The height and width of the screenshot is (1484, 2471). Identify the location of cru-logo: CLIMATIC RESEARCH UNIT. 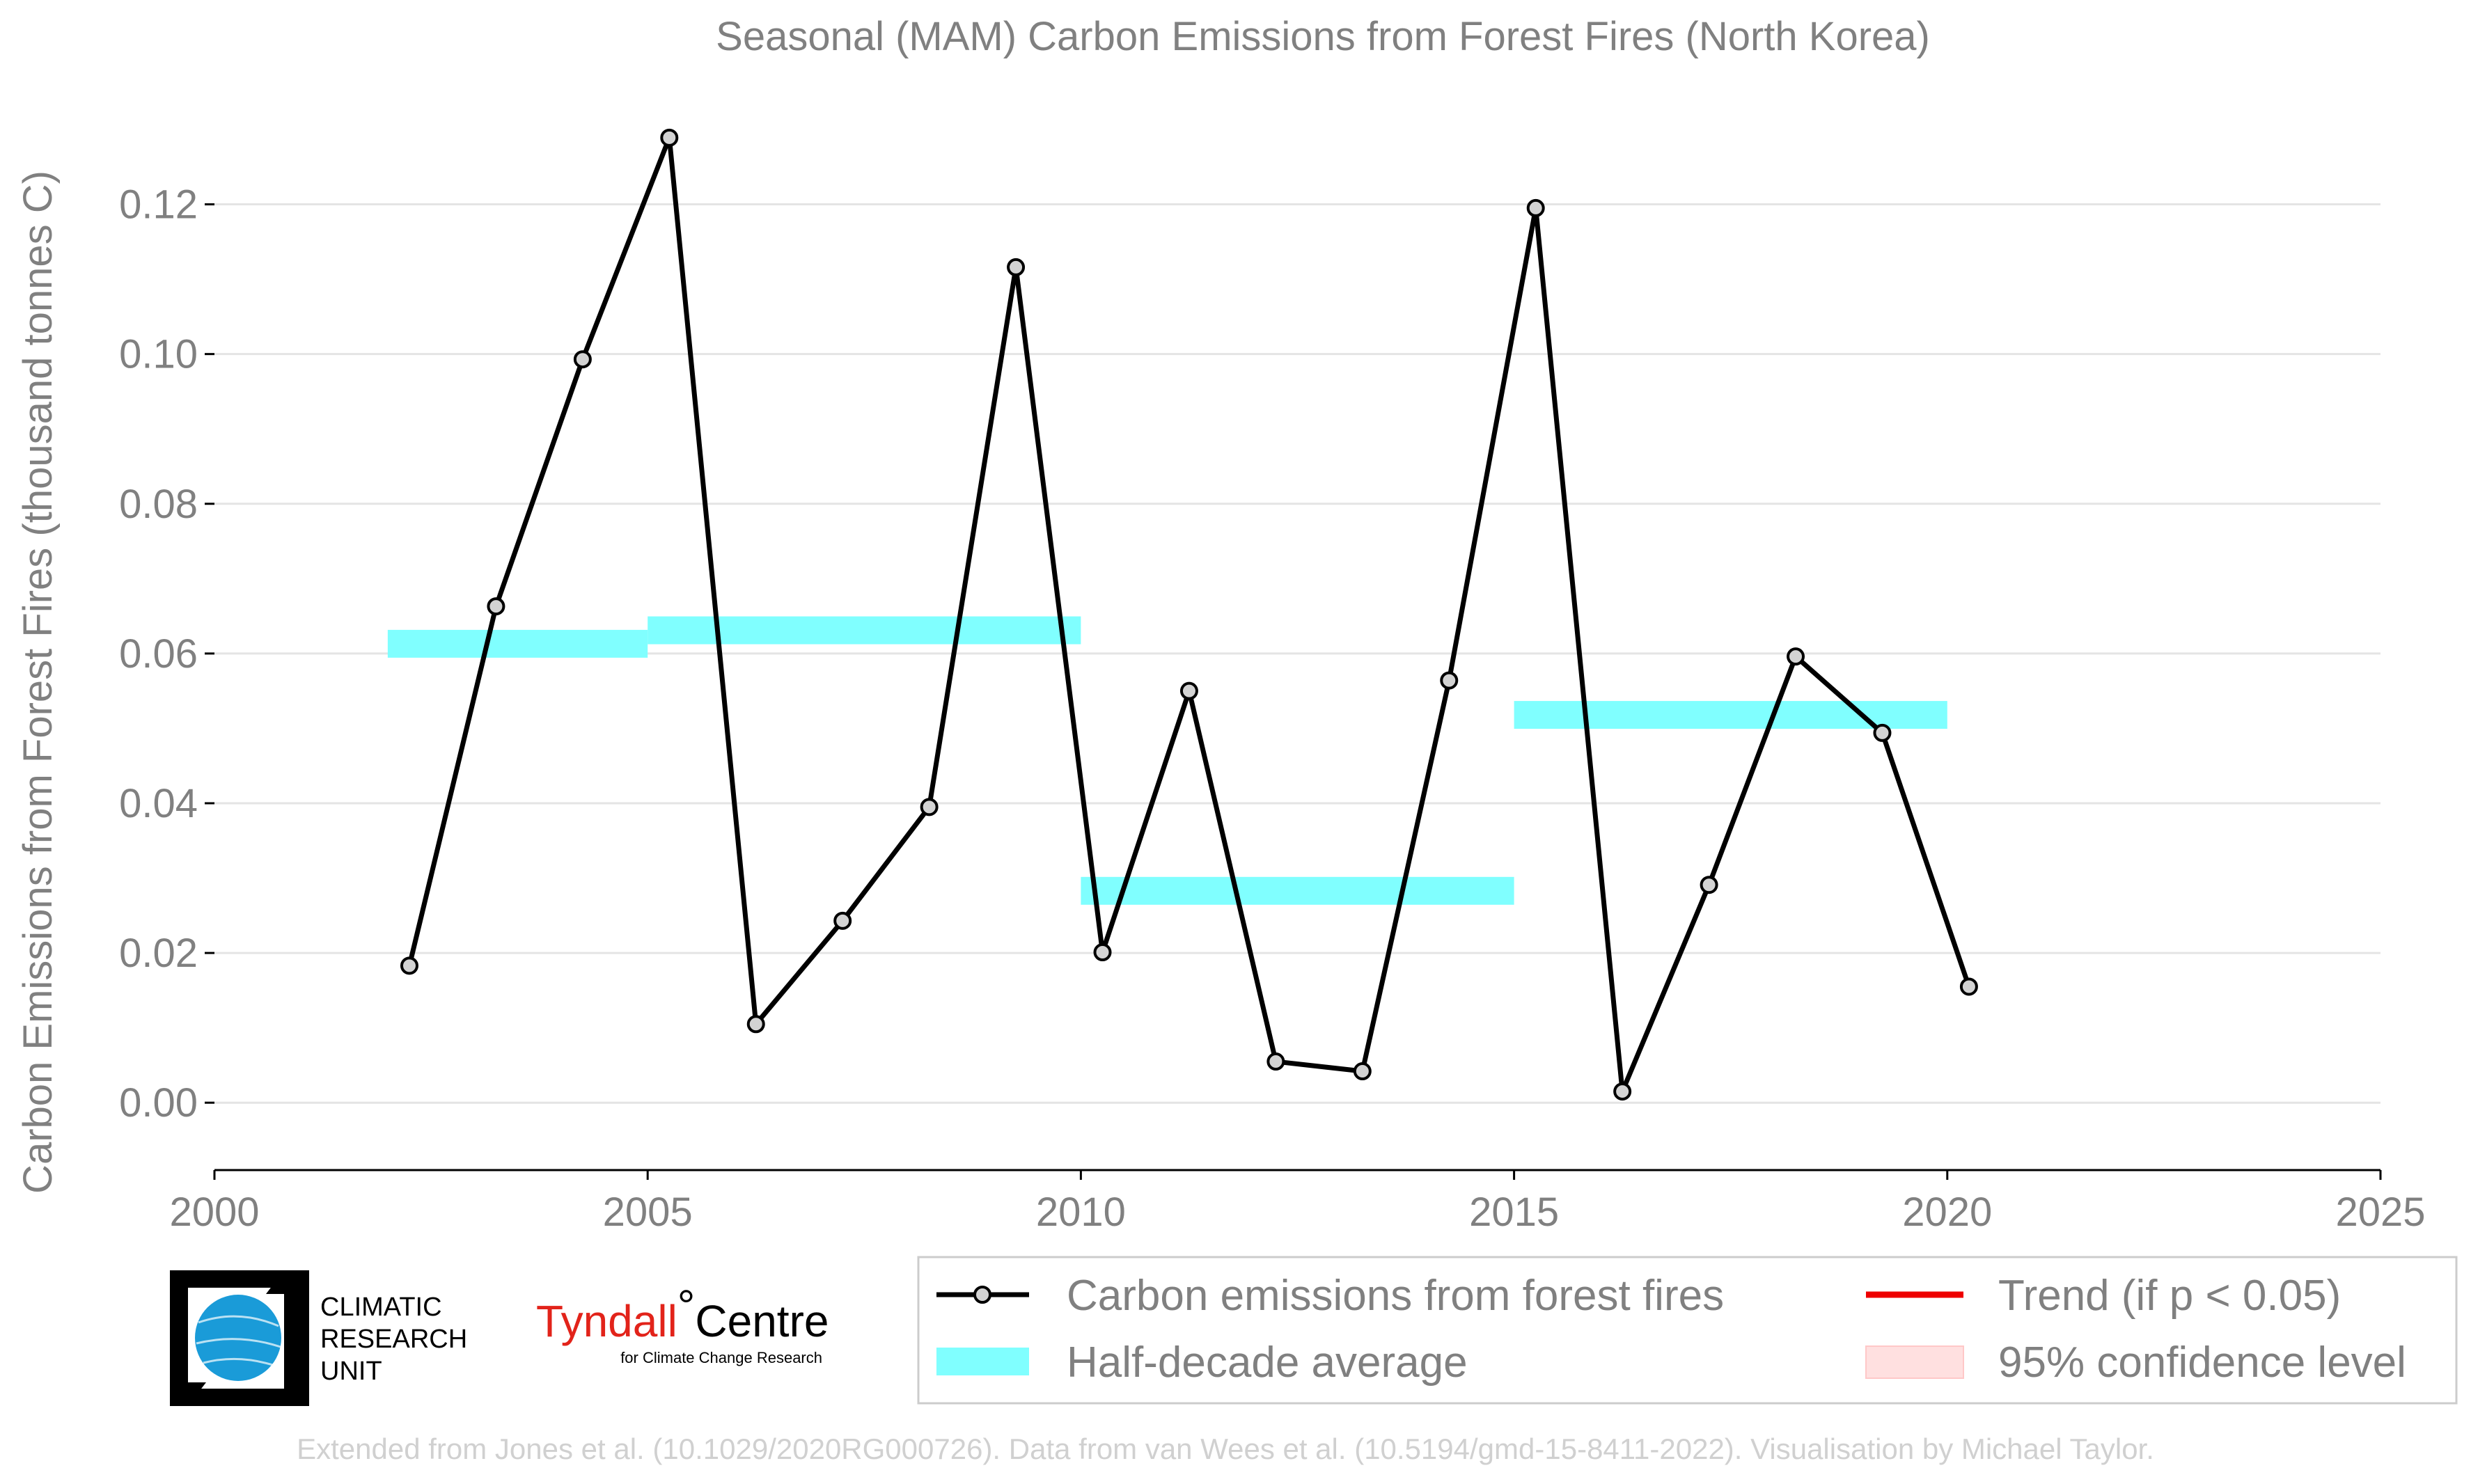
(318, 1338).